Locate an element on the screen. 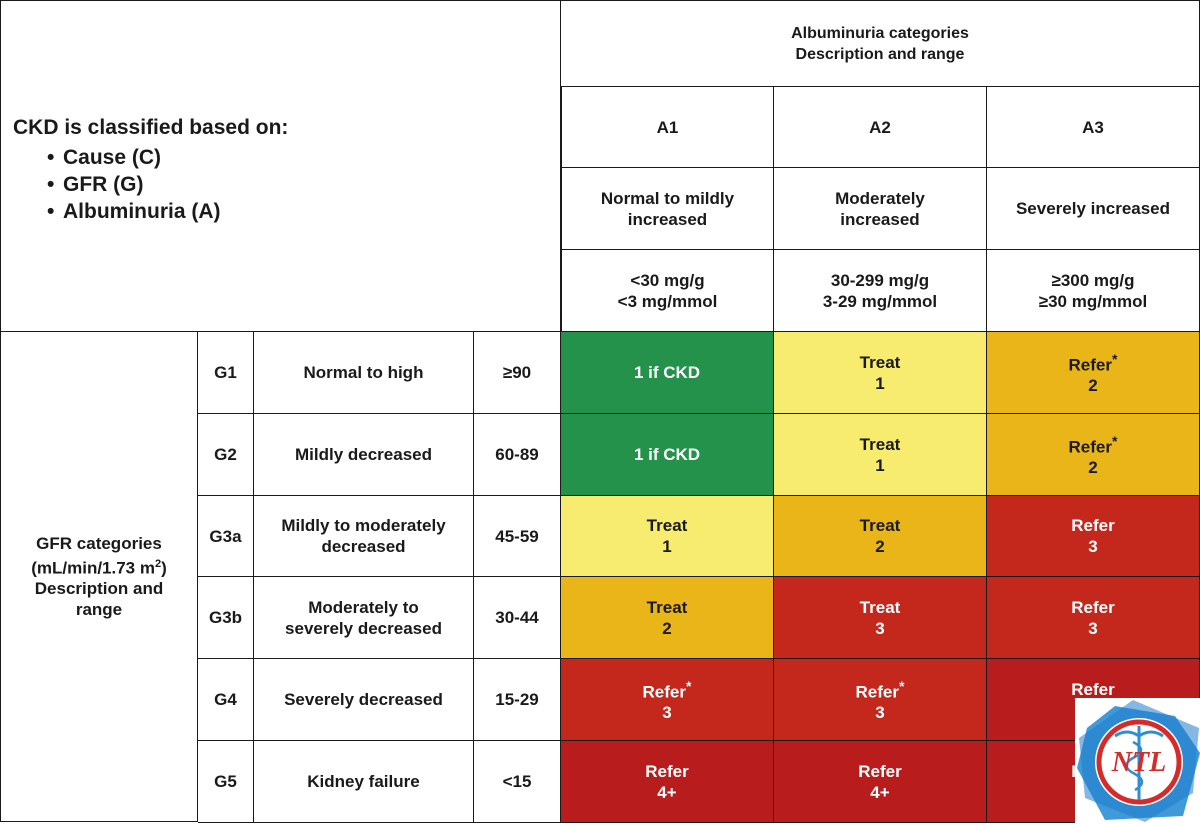 This screenshot has height=828, width=1200. risk-cell-g3b-a2: Treat 3 is located at coordinates (880, 618).